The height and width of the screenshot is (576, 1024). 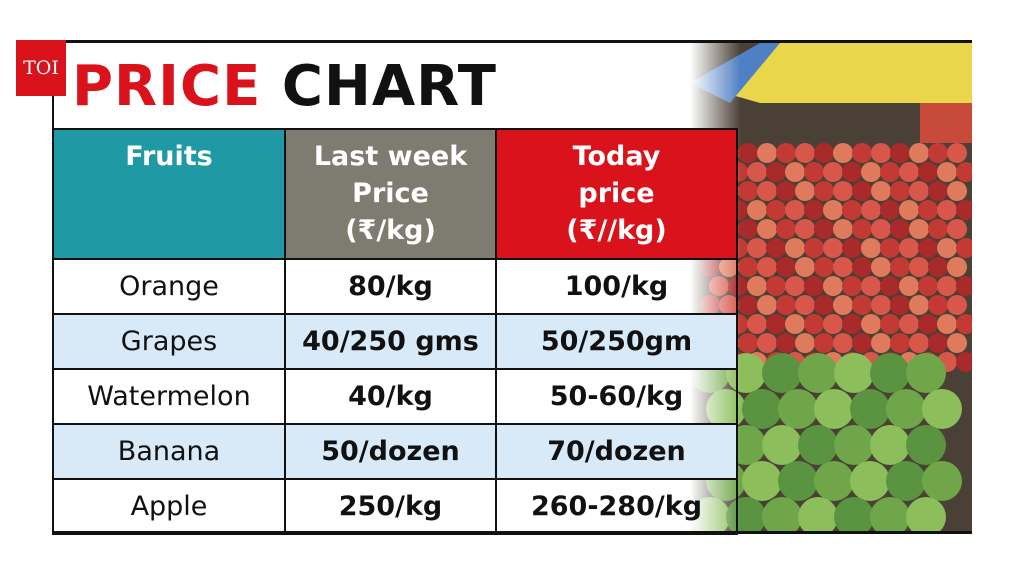 I want to click on title-part: CHART, so click(x=389, y=86).